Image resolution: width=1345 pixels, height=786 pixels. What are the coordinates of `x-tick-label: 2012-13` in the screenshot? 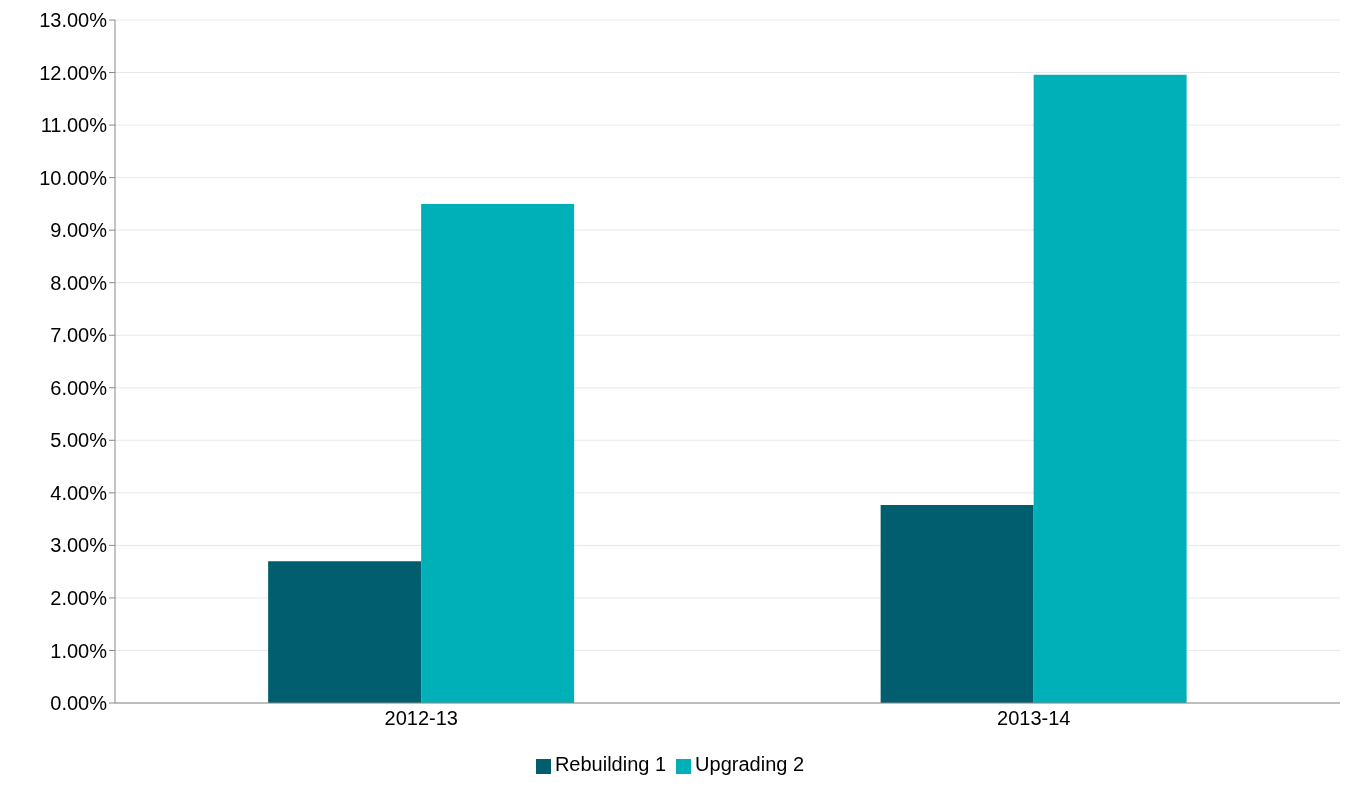 It's located at (421, 718).